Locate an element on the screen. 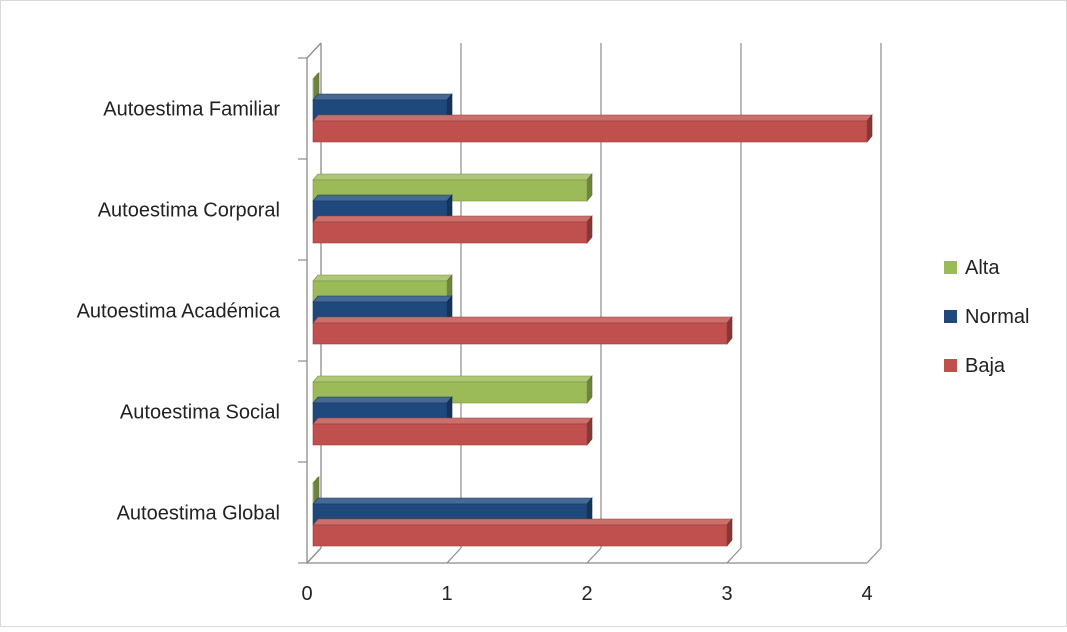  y-category-label: Autoestima Social is located at coordinates (200, 413).